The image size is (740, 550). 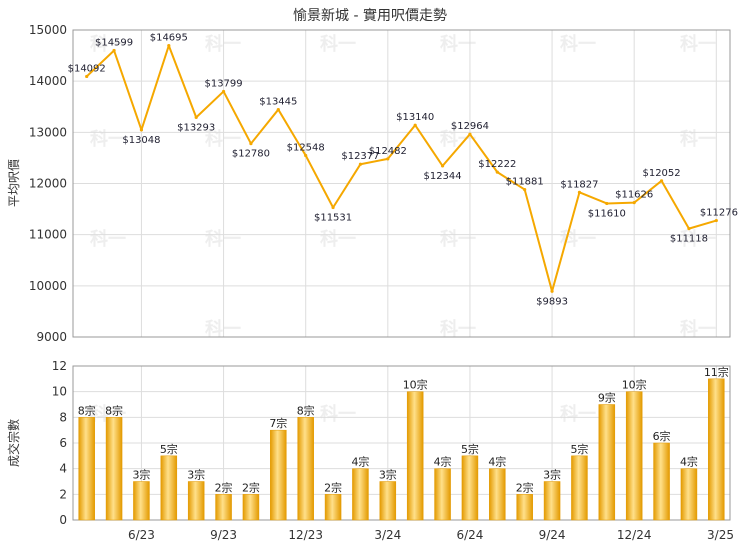 I want to click on chart-title: 愉景新城 - 實用呎價走勢, so click(x=370, y=15).